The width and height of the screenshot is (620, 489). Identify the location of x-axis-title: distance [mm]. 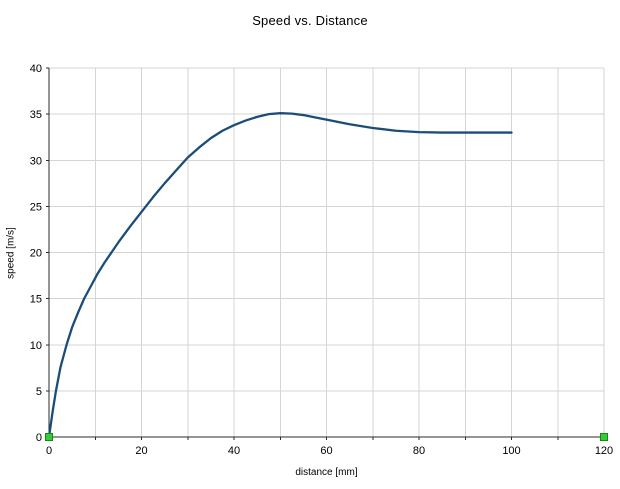
(326, 472).